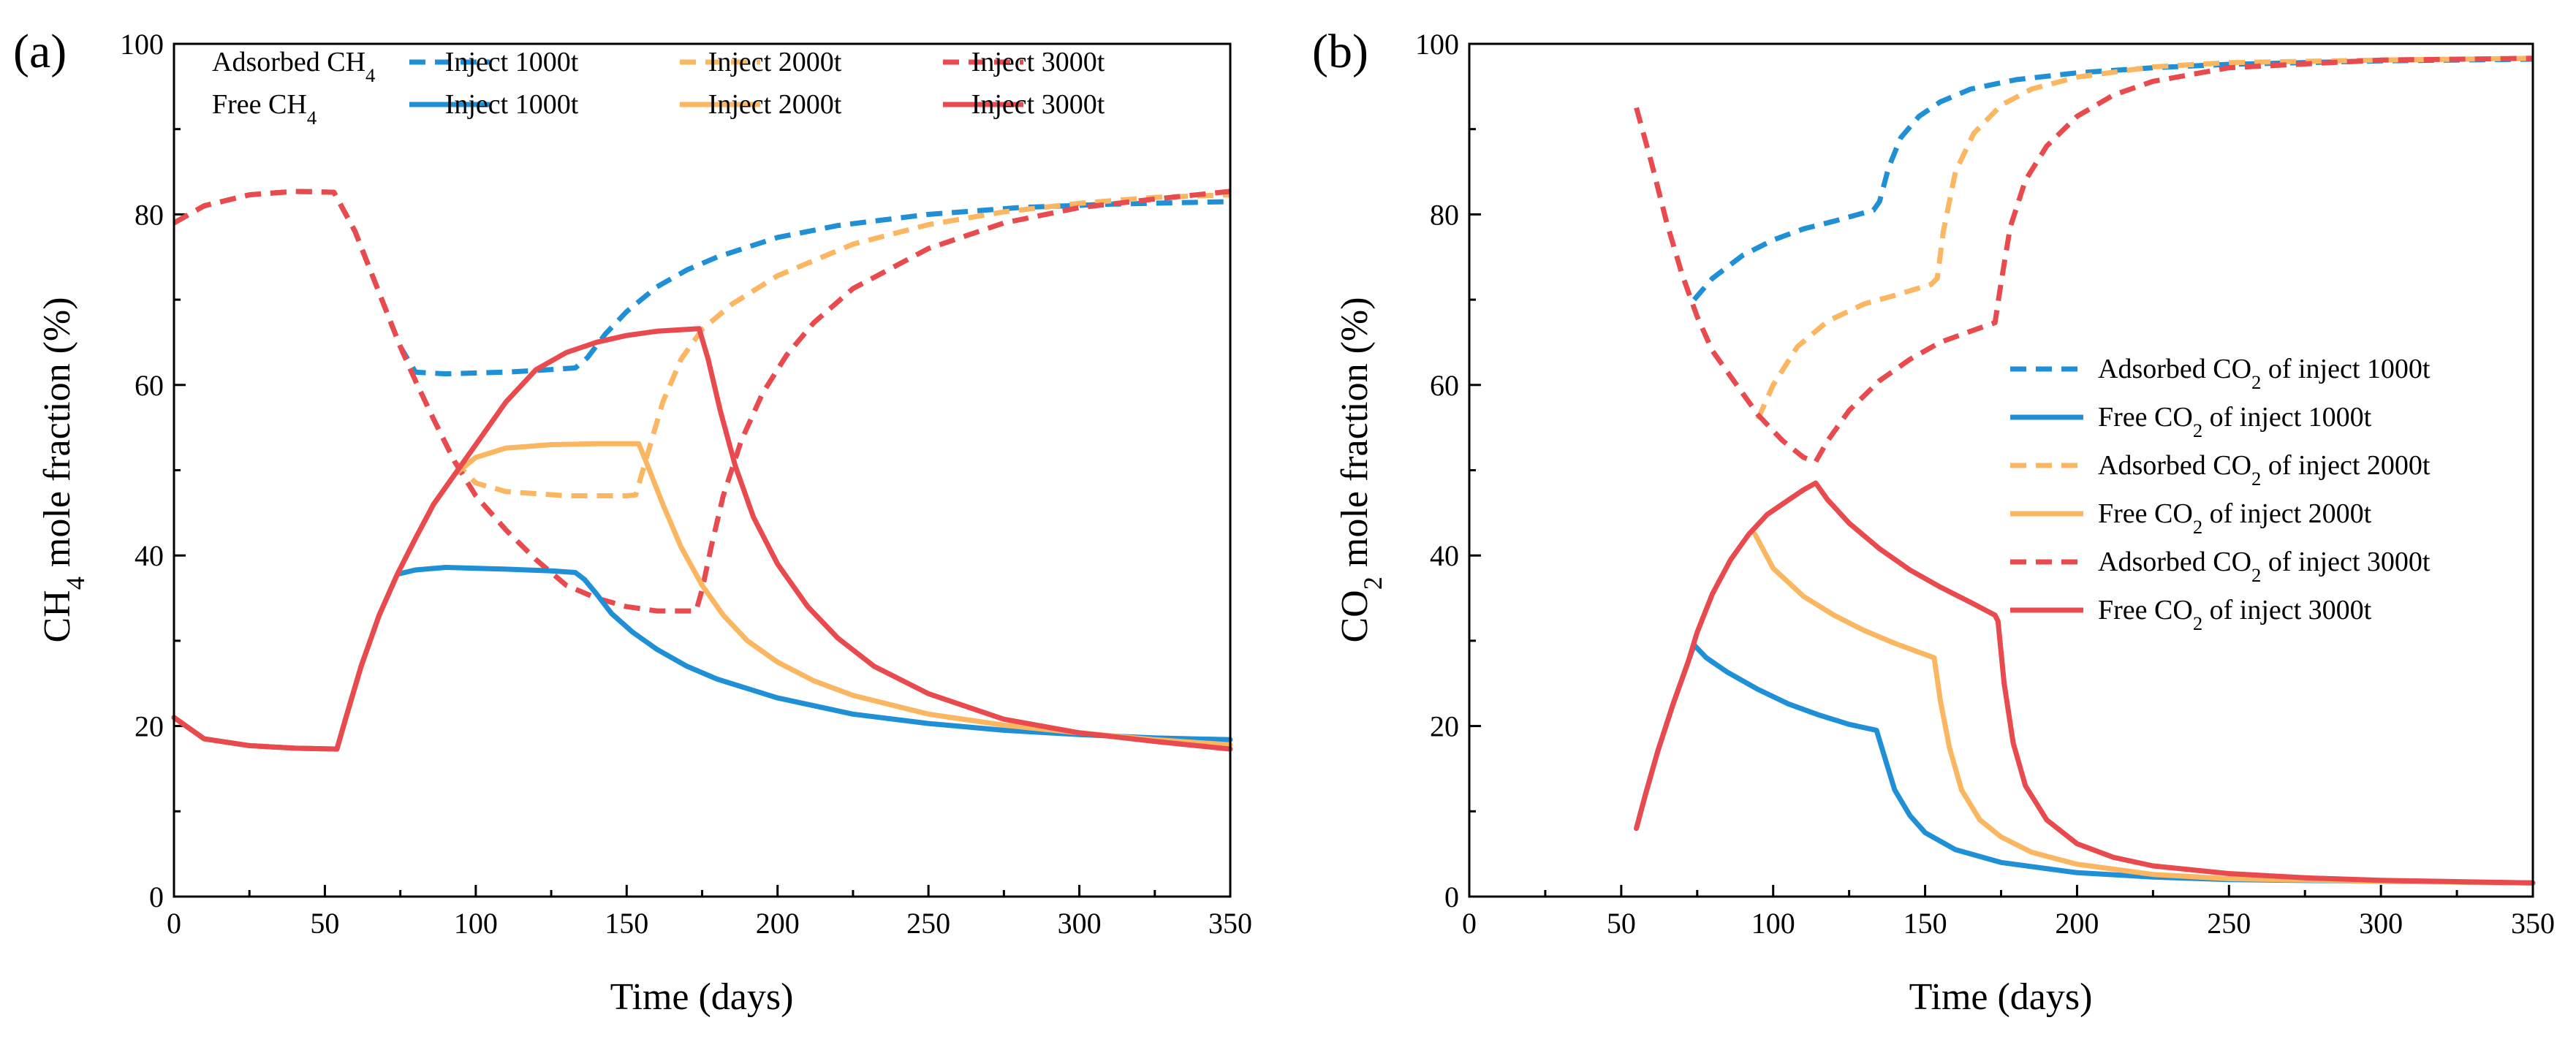  What do you see at coordinates (1444, 385) in the screenshot?
I see `panel-b-y-tick-label: 60` at bounding box center [1444, 385].